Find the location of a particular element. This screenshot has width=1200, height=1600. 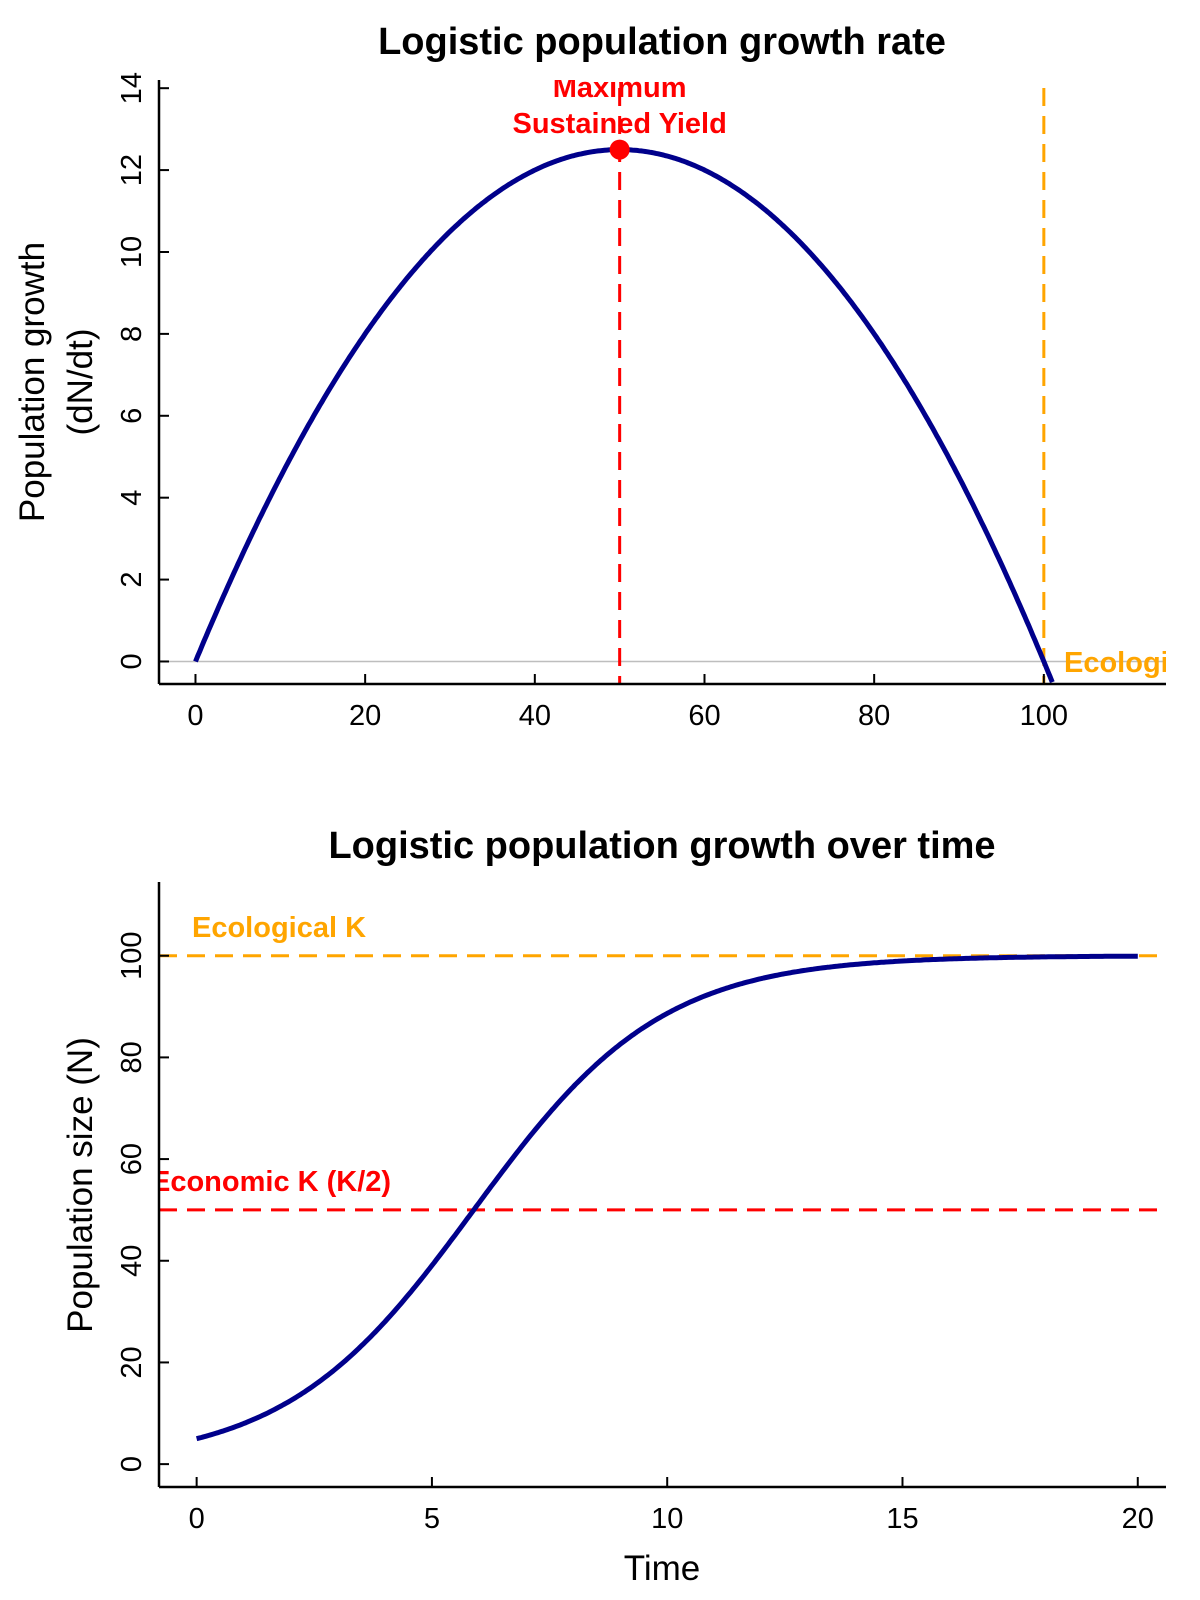

x-tick-label: 80 is located at coordinates (874, 716).